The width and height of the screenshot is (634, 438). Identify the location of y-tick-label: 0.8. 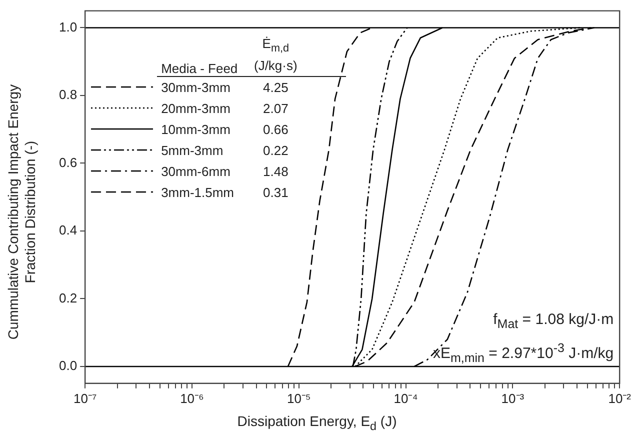
(68, 94).